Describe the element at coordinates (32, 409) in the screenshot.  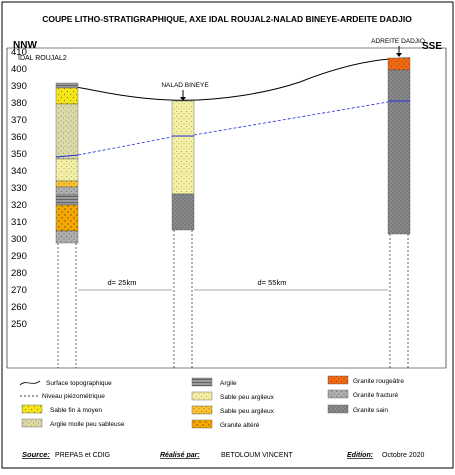
I see `legend-swatch-sable-fin` at that location.